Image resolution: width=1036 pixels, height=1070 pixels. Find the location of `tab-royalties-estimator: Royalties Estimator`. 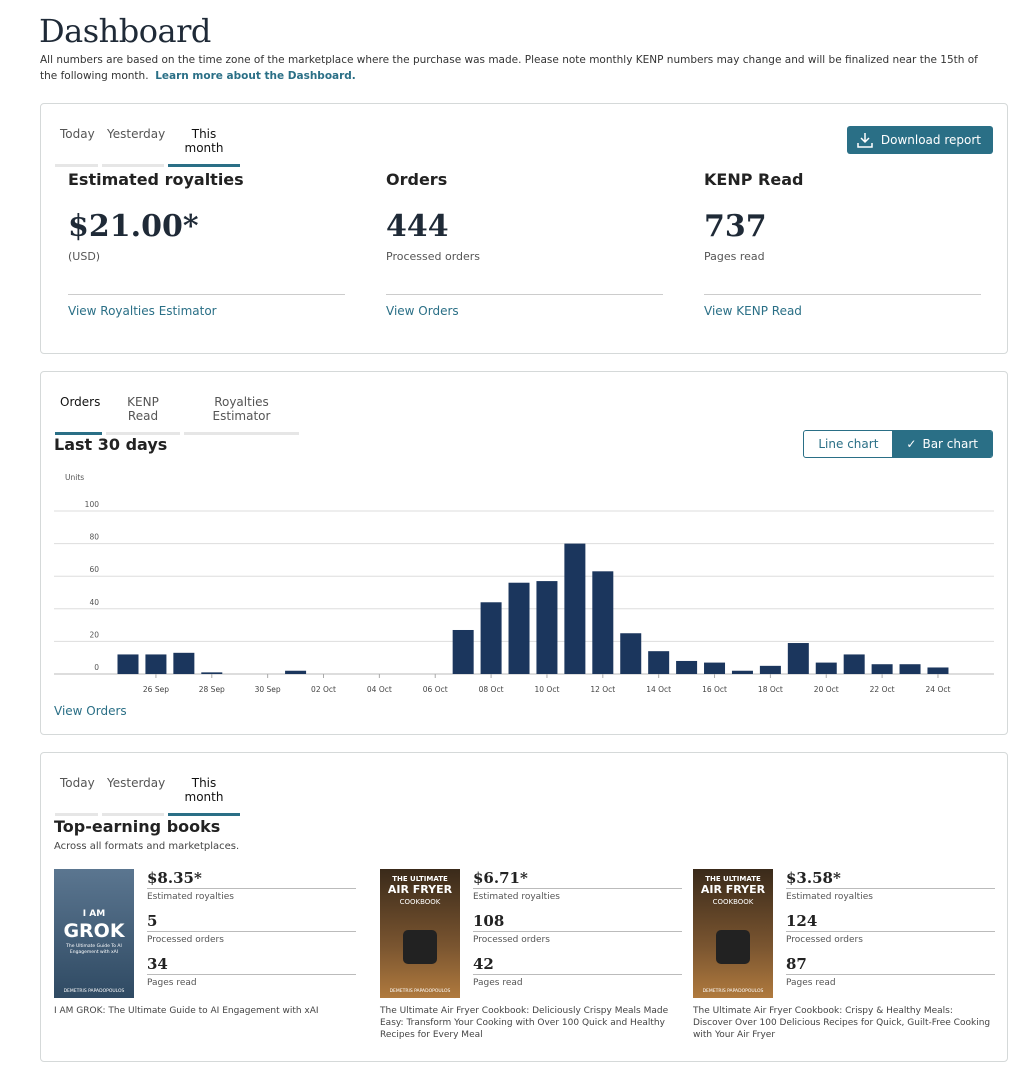

tab-royalties-estimator: Royalties Estimator is located at coordinates (241, 415).